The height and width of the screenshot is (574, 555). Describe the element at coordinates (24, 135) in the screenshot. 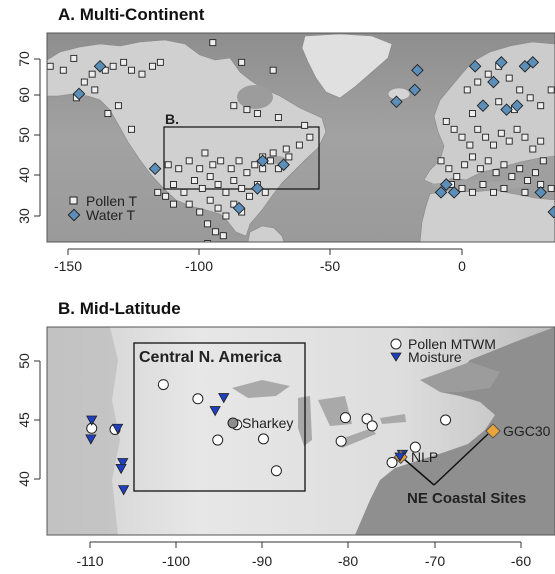

I see `a-ytick-50: 50` at that location.